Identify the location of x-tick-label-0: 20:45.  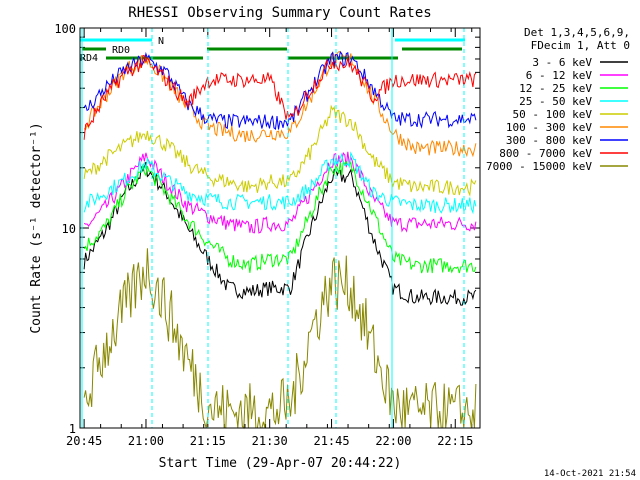
(84, 441).